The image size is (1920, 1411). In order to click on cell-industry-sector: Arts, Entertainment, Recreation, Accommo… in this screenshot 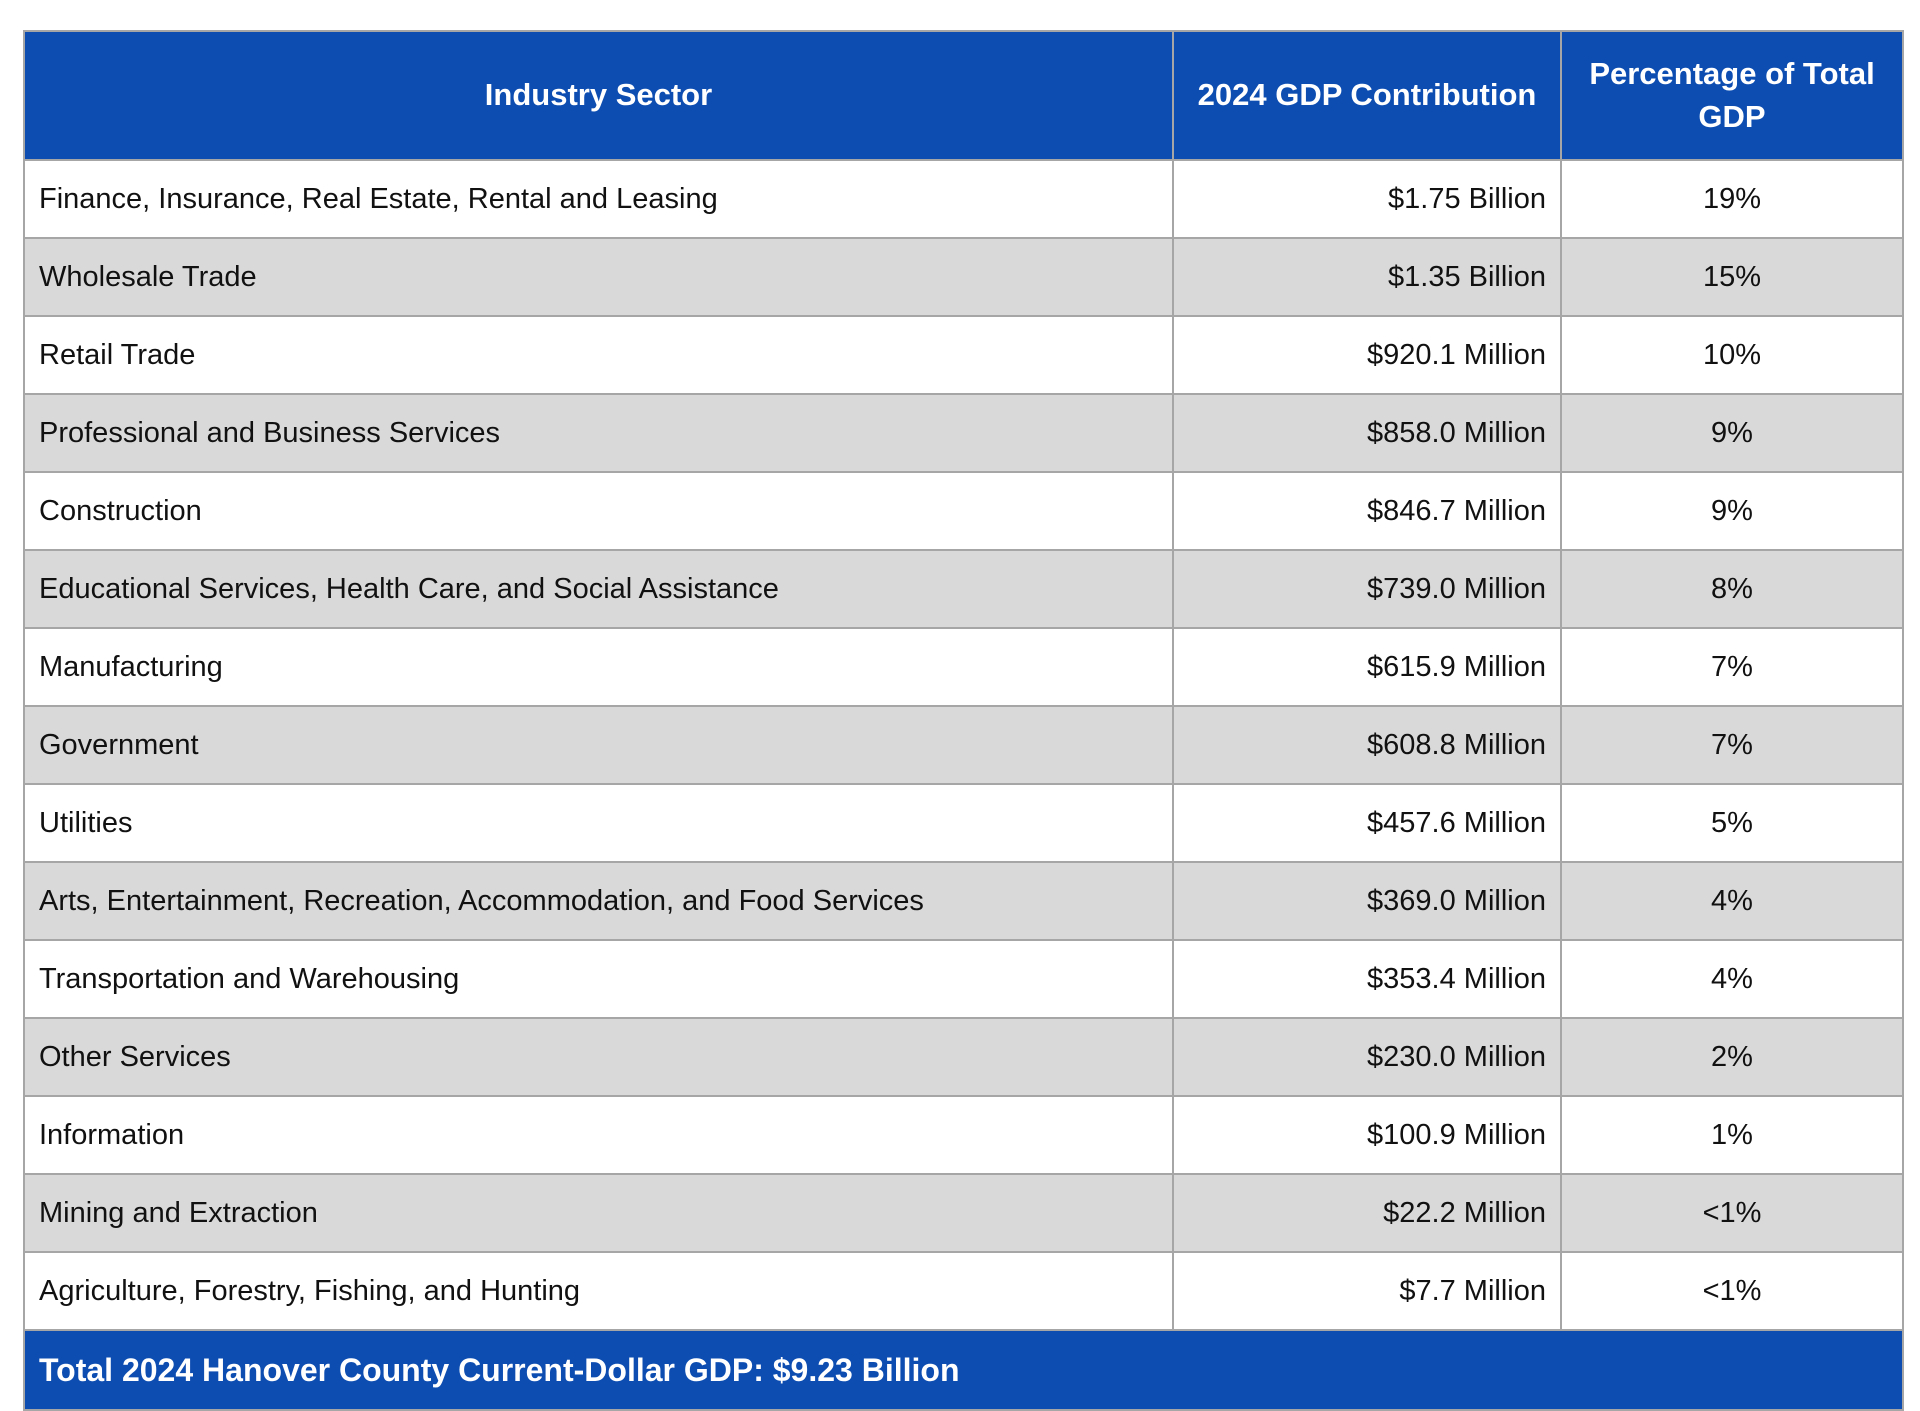, I will do `click(598, 901)`.